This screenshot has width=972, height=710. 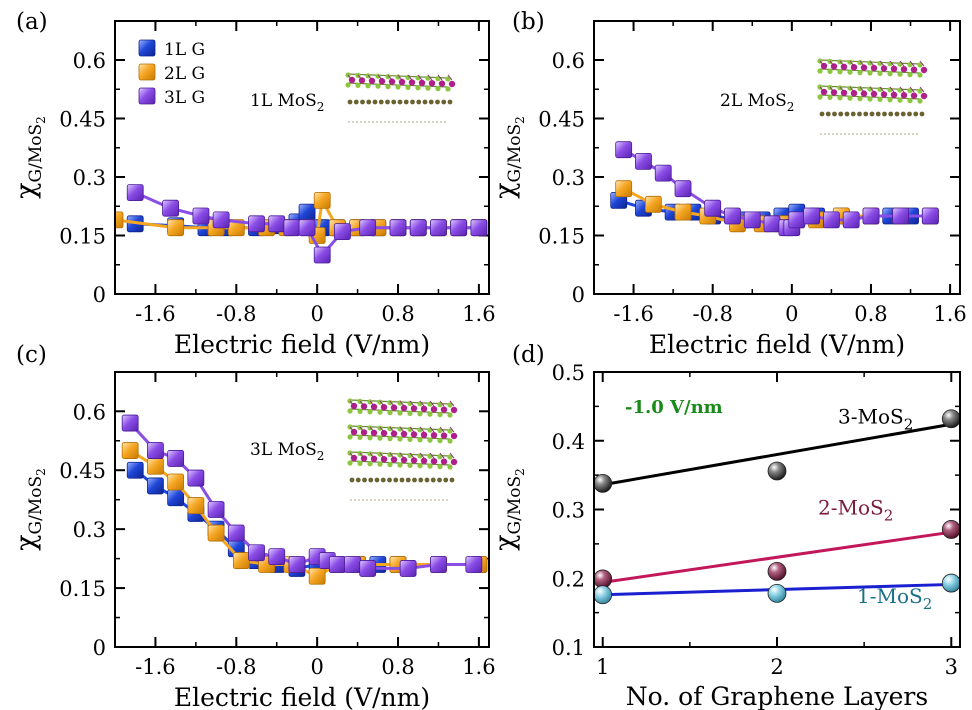 What do you see at coordinates (528, 355) in the screenshot?
I see `panel-label-d: (d)` at bounding box center [528, 355].